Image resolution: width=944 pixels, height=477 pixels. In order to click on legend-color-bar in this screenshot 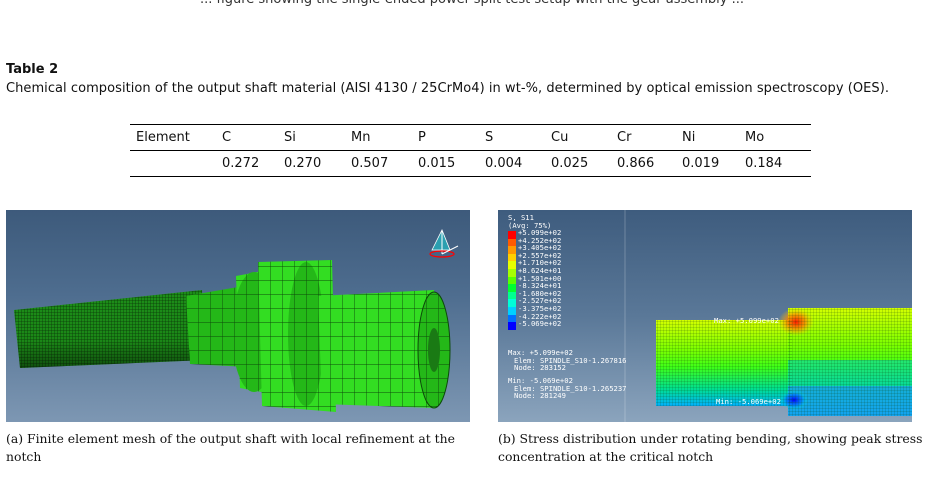, I will do `click(512, 280)`.